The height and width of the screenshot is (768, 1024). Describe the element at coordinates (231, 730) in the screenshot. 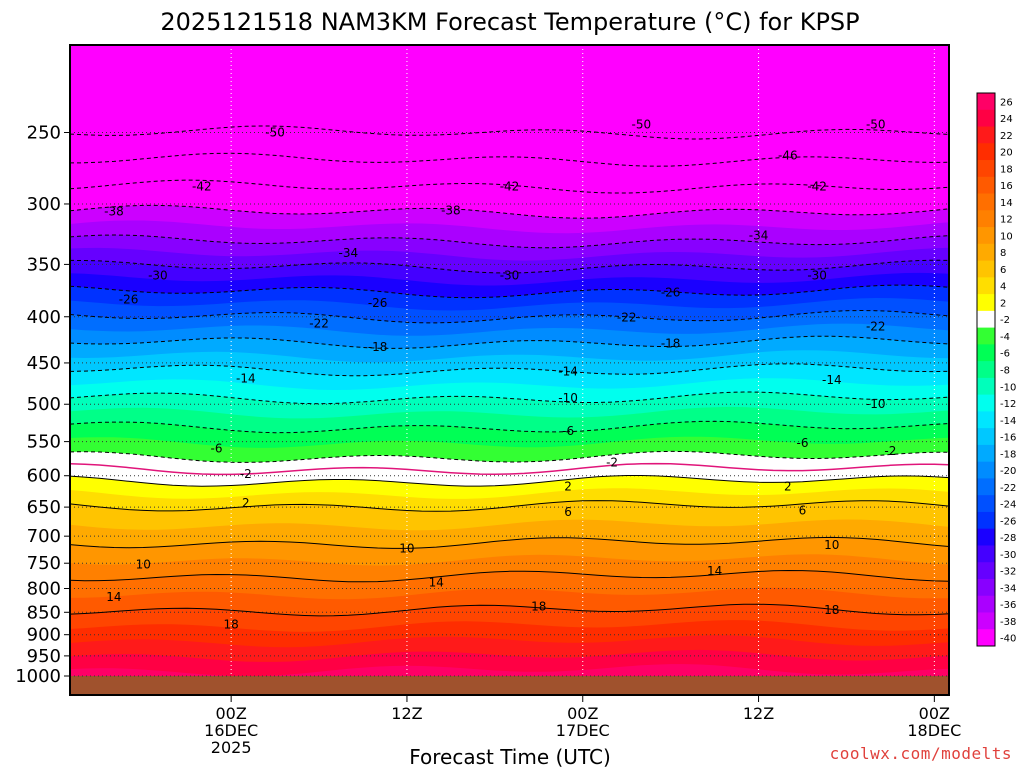

I see `x-tick-label: 16DEC` at that location.